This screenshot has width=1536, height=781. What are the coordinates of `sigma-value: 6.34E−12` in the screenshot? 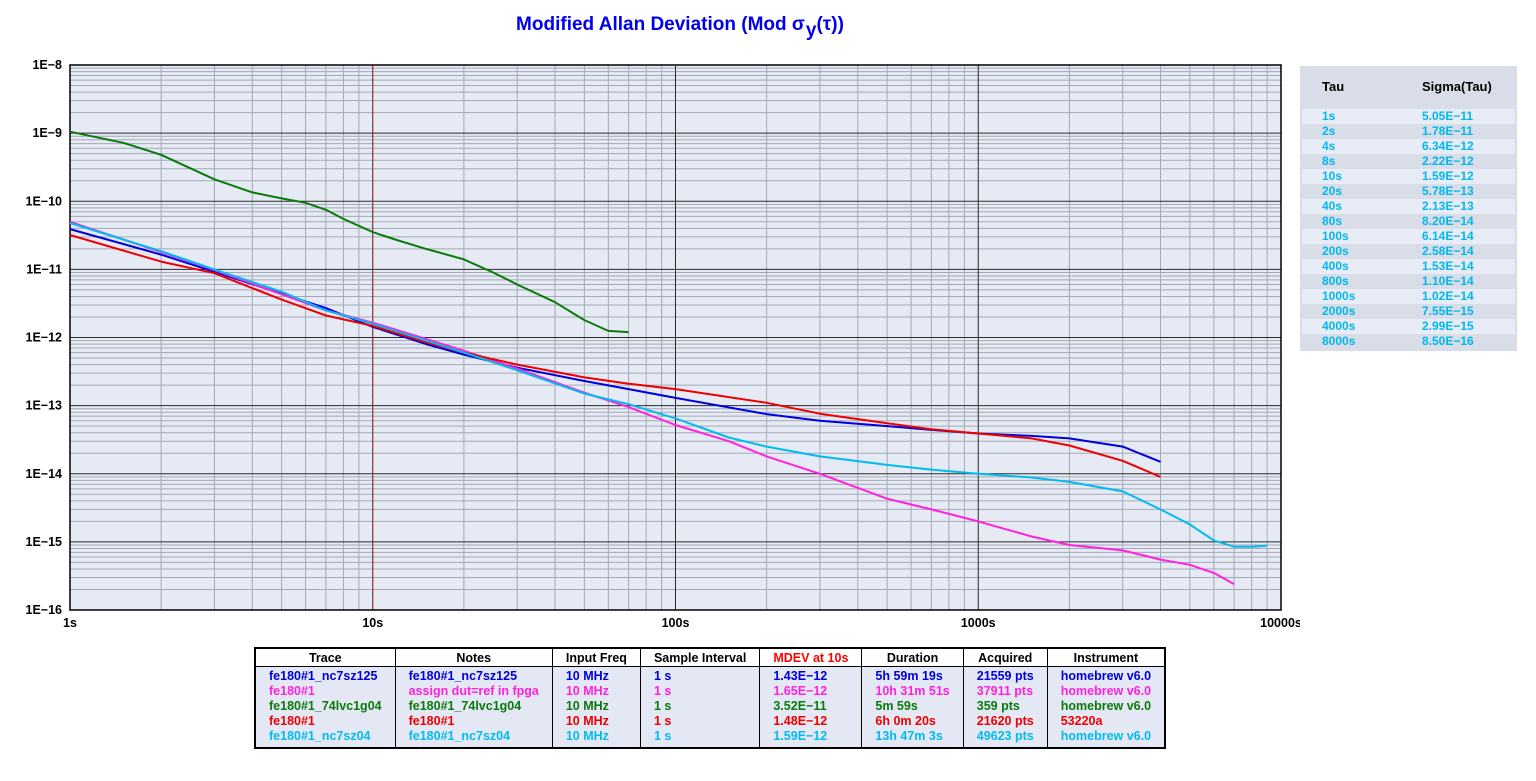 It's located at (1448, 146).